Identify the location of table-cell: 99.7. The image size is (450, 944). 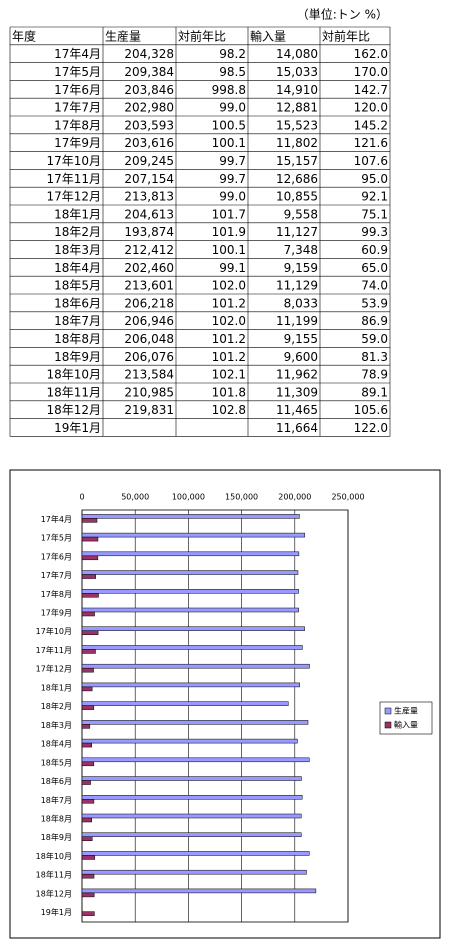
(232, 179).